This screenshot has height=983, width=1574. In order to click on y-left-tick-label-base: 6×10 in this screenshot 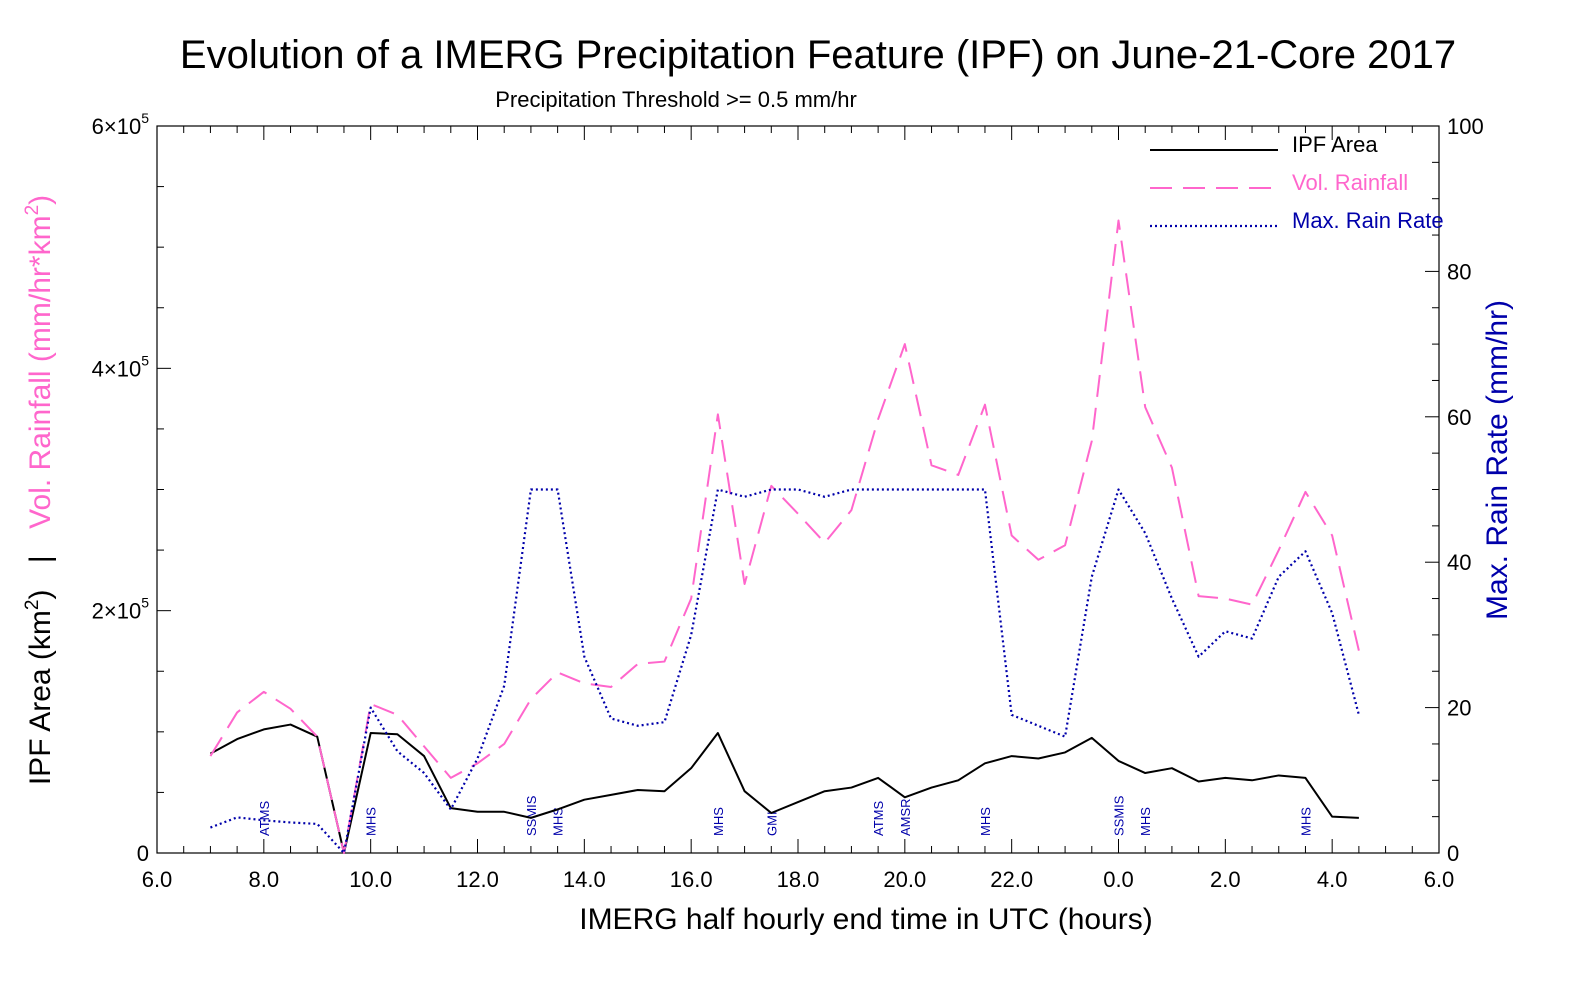, I will do `click(117, 126)`.